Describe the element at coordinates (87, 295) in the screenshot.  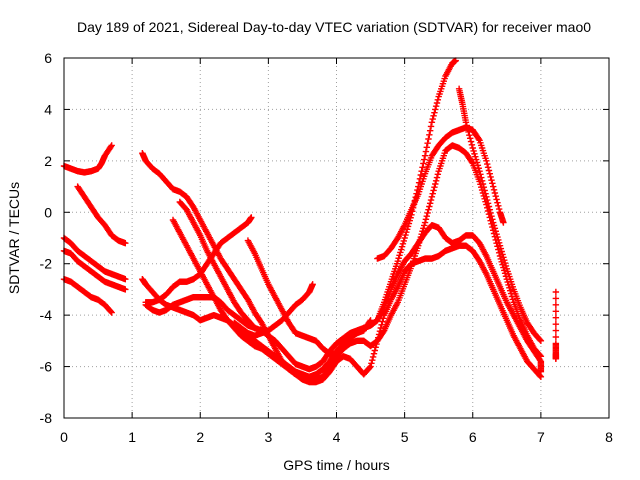
I see `series-s5a` at that location.